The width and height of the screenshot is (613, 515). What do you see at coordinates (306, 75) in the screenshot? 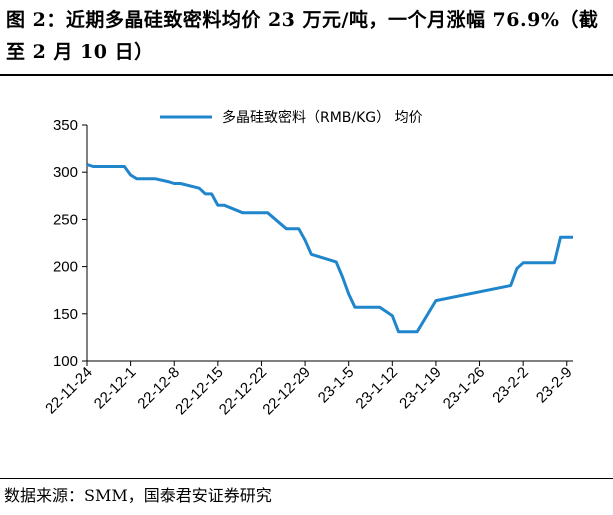
I see `title-rule` at bounding box center [306, 75].